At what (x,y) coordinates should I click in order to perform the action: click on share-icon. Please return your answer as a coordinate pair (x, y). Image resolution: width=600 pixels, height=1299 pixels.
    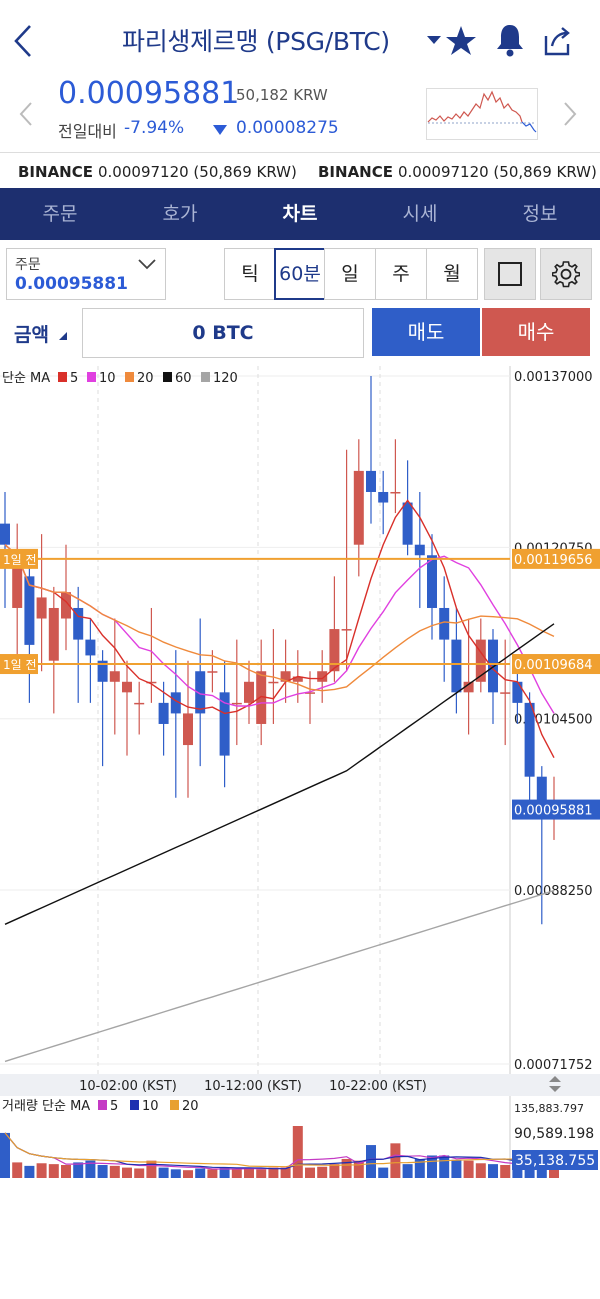
    Looking at the image, I should click on (557, 41).